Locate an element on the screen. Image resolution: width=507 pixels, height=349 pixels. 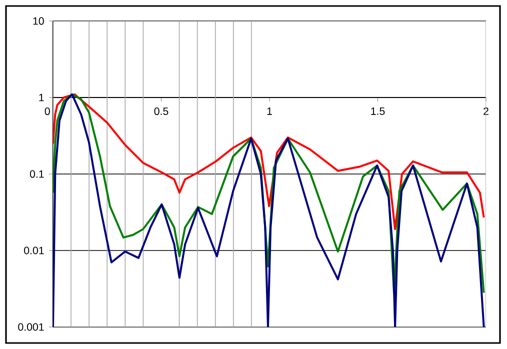
x-tick-label: 0 is located at coordinates (47, 112).